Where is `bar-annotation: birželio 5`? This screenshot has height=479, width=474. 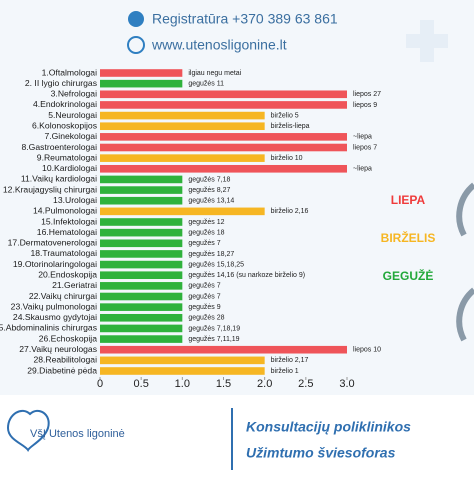
bar-annotation: birželio 5 is located at coordinates (285, 115).